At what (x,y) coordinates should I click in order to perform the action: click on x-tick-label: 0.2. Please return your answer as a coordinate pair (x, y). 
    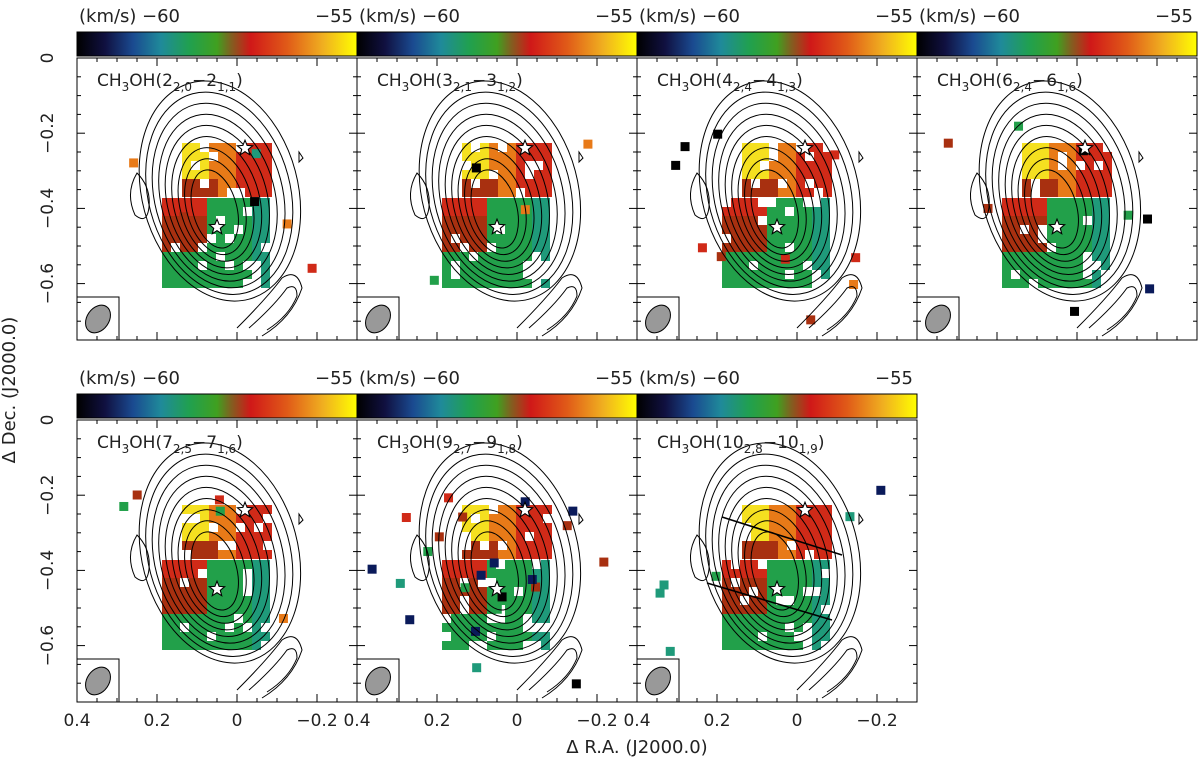
    Looking at the image, I should click on (156, 721).